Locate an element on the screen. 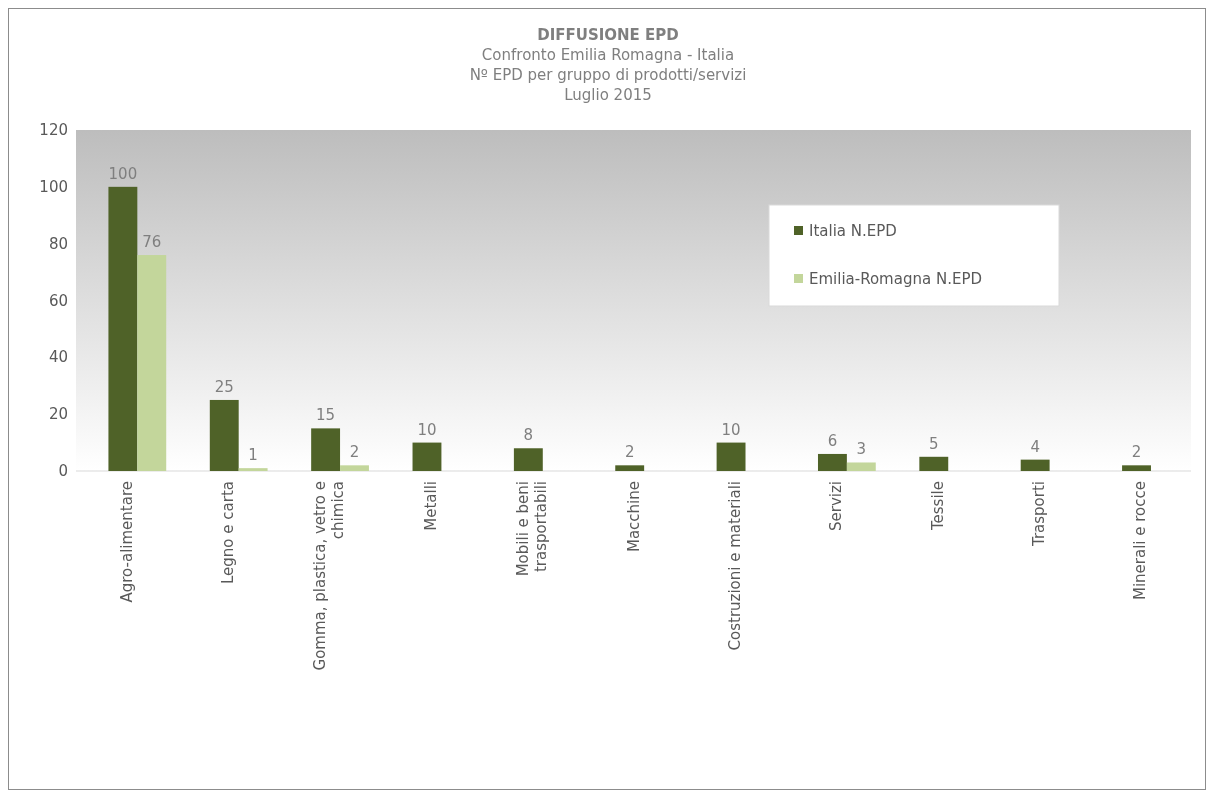  data-label: 76 is located at coordinates (152, 242).